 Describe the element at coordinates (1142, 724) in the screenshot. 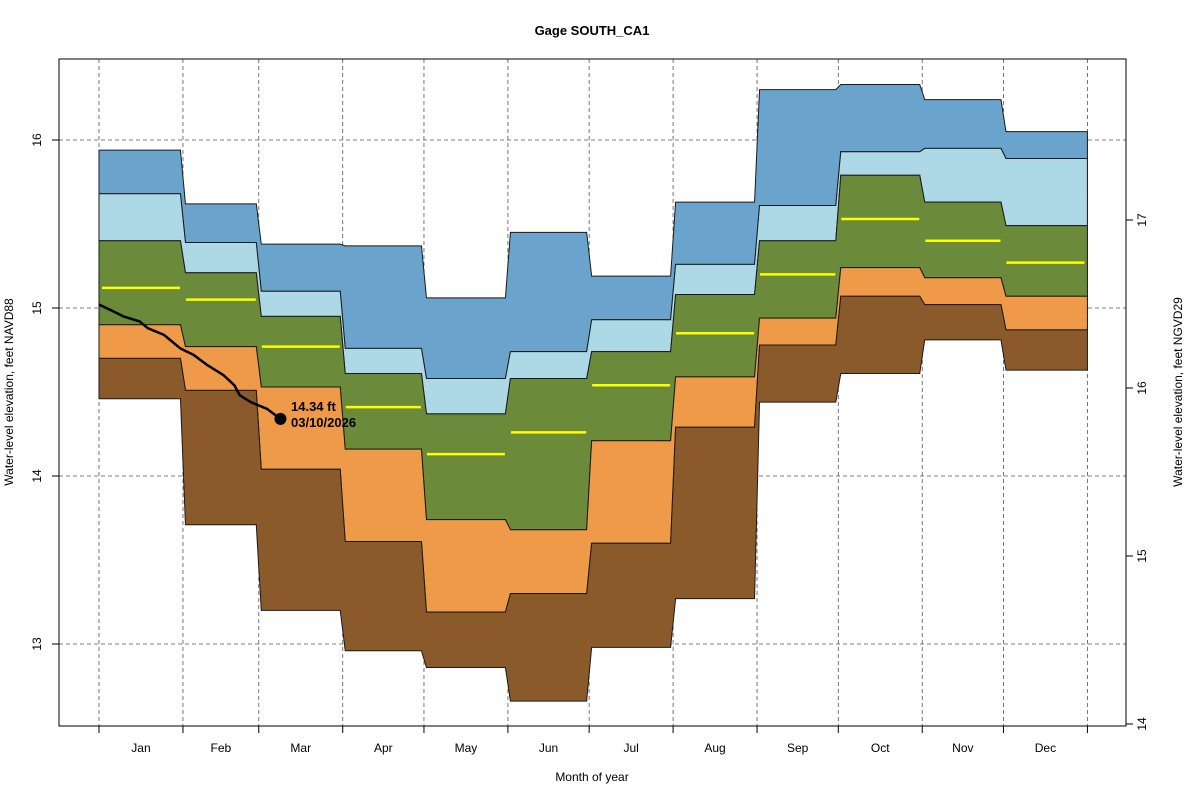

I see `y-tick-label-right: 14` at that location.